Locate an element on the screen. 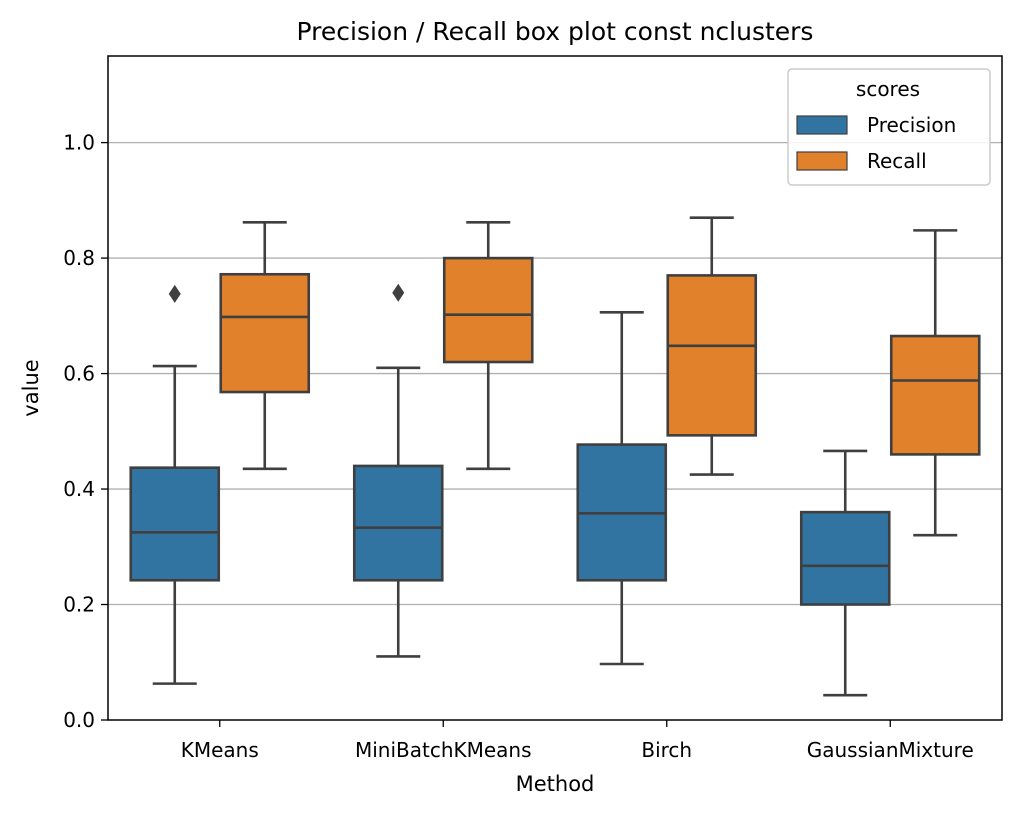  box-recall-minibatchkmeans is located at coordinates (488, 345).